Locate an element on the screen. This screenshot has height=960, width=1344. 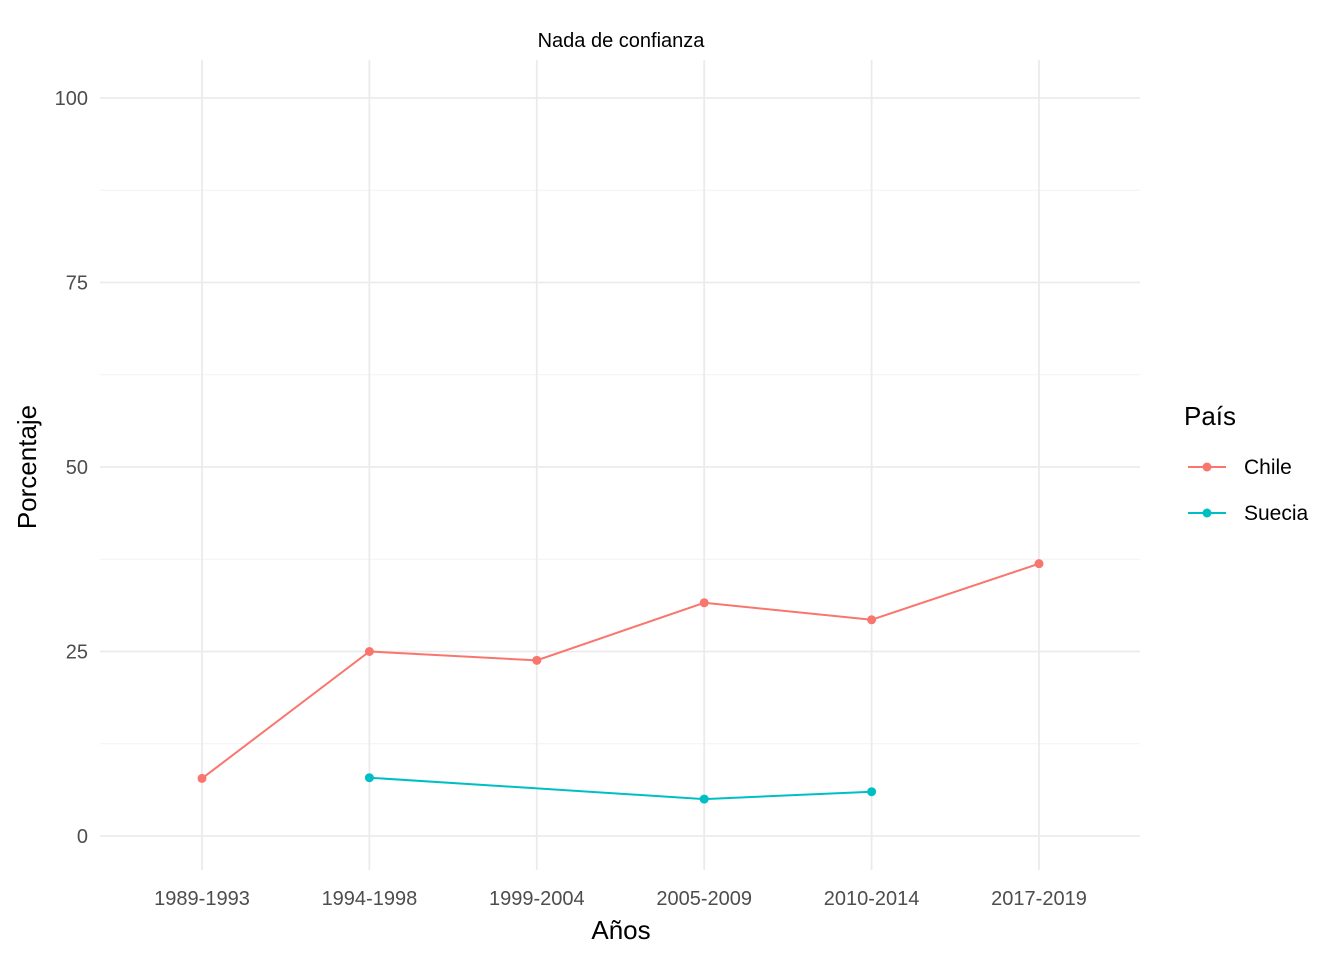
legend-label: Suecia is located at coordinates (1276, 513).